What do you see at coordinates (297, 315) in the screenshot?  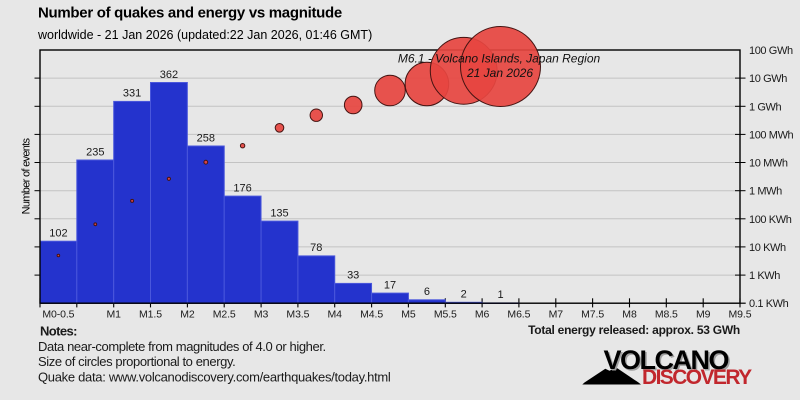 I see `svg-text: M3.5` at bounding box center [297, 315].